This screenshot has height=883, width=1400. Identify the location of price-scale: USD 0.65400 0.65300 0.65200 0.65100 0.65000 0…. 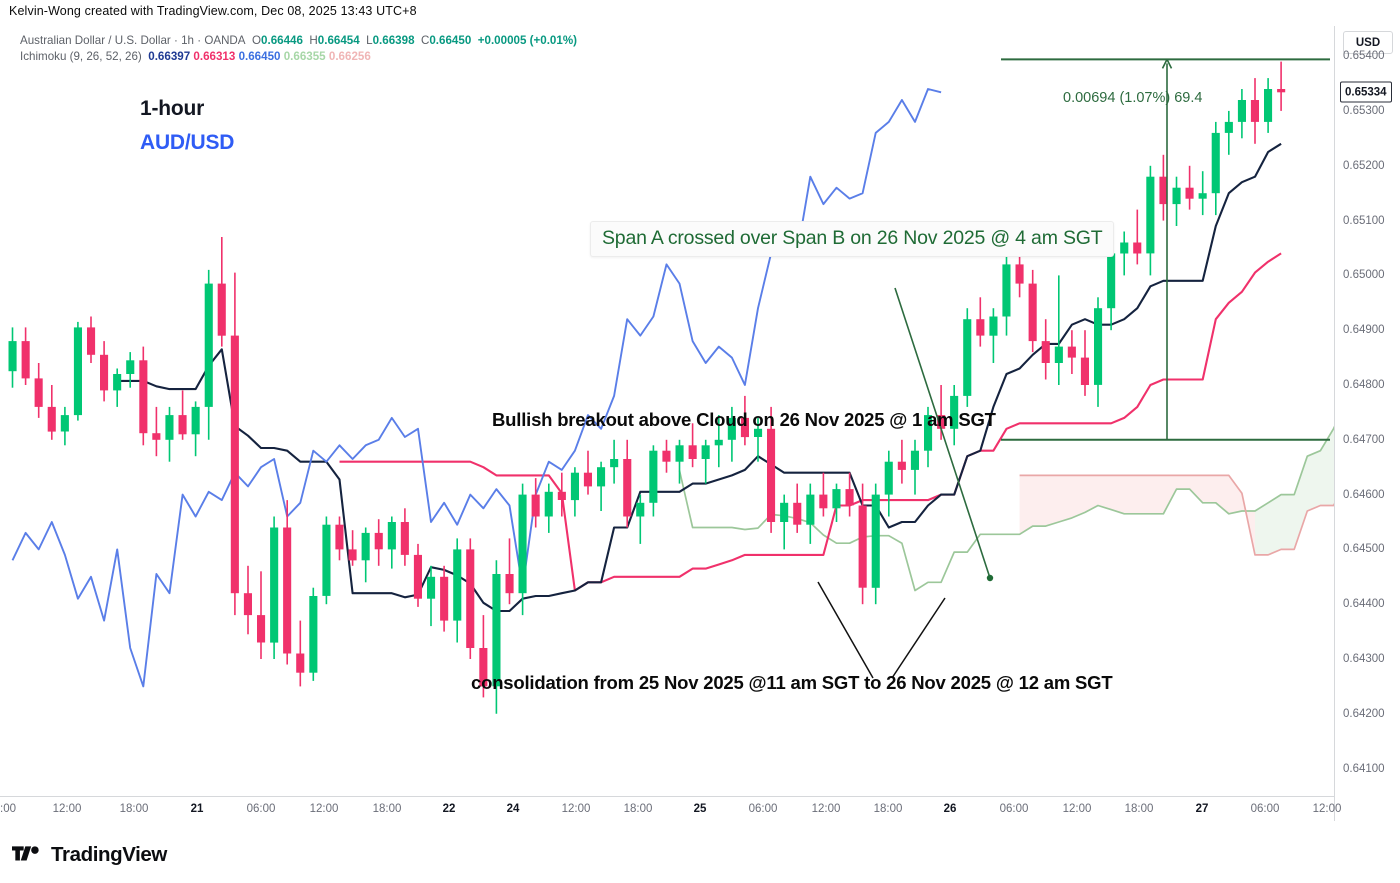
(1367, 423).